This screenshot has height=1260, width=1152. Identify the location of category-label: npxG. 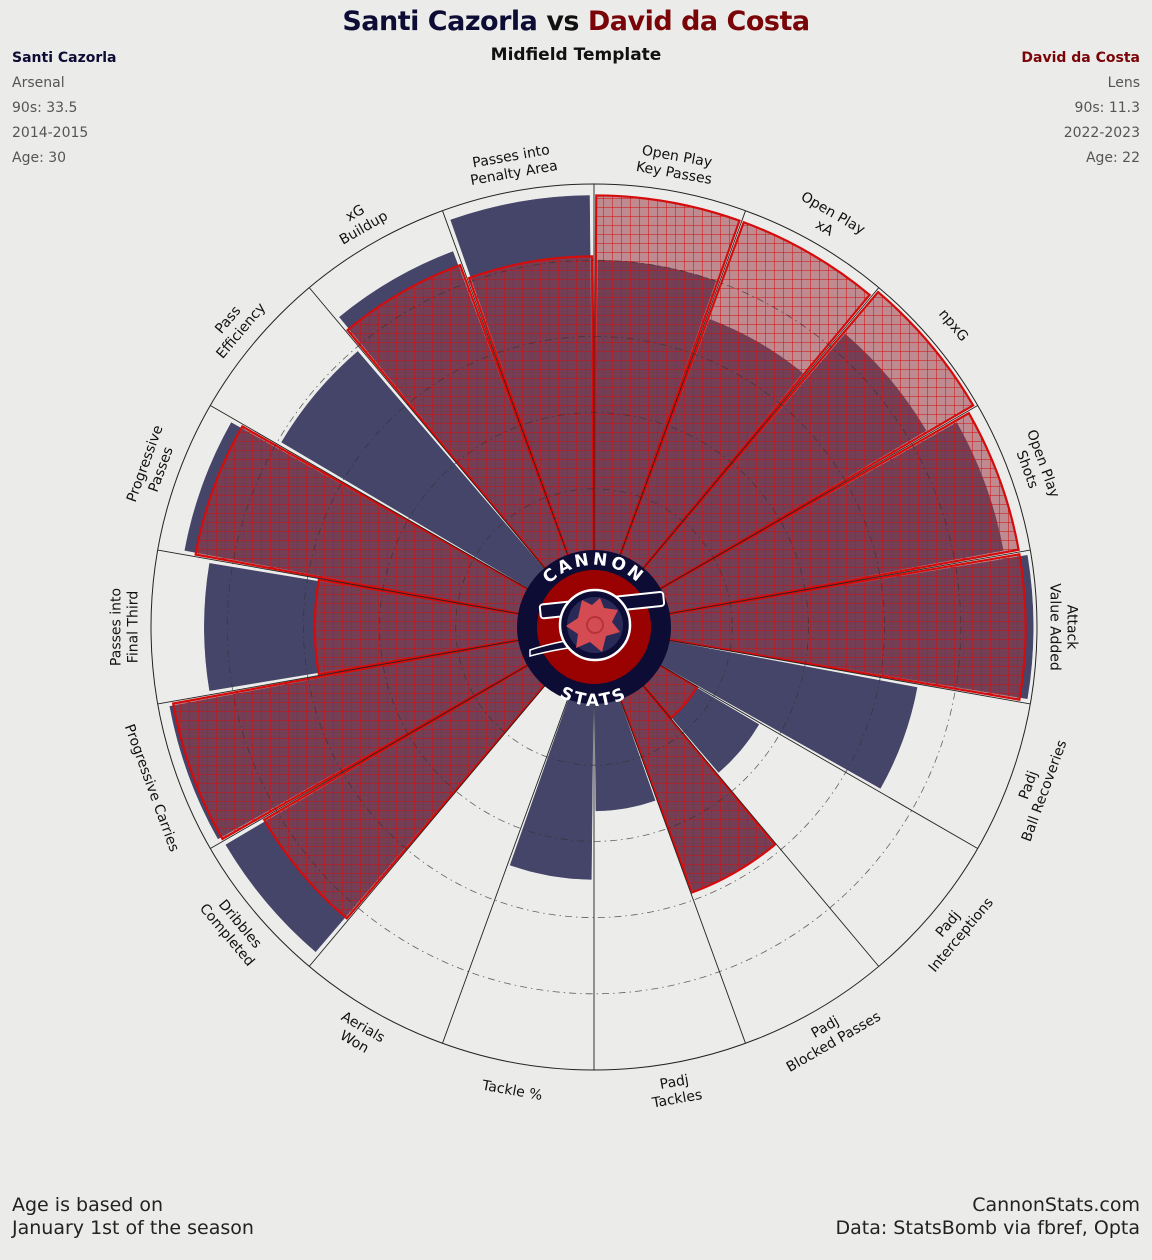
(953, 325).